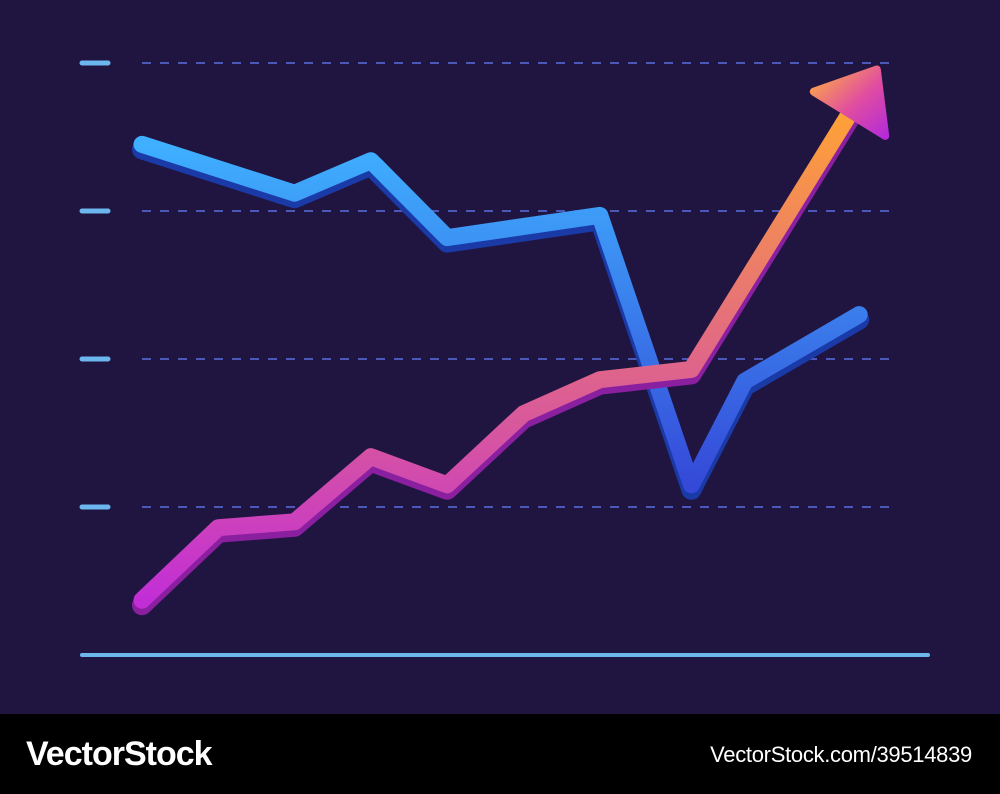 The width and height of the screenshot is (1000, 794). What do you see at coordinates (119, 754) in the screenshot?
I see `vectorstock-logo: VectorStock` at bounding box center [119, 754].